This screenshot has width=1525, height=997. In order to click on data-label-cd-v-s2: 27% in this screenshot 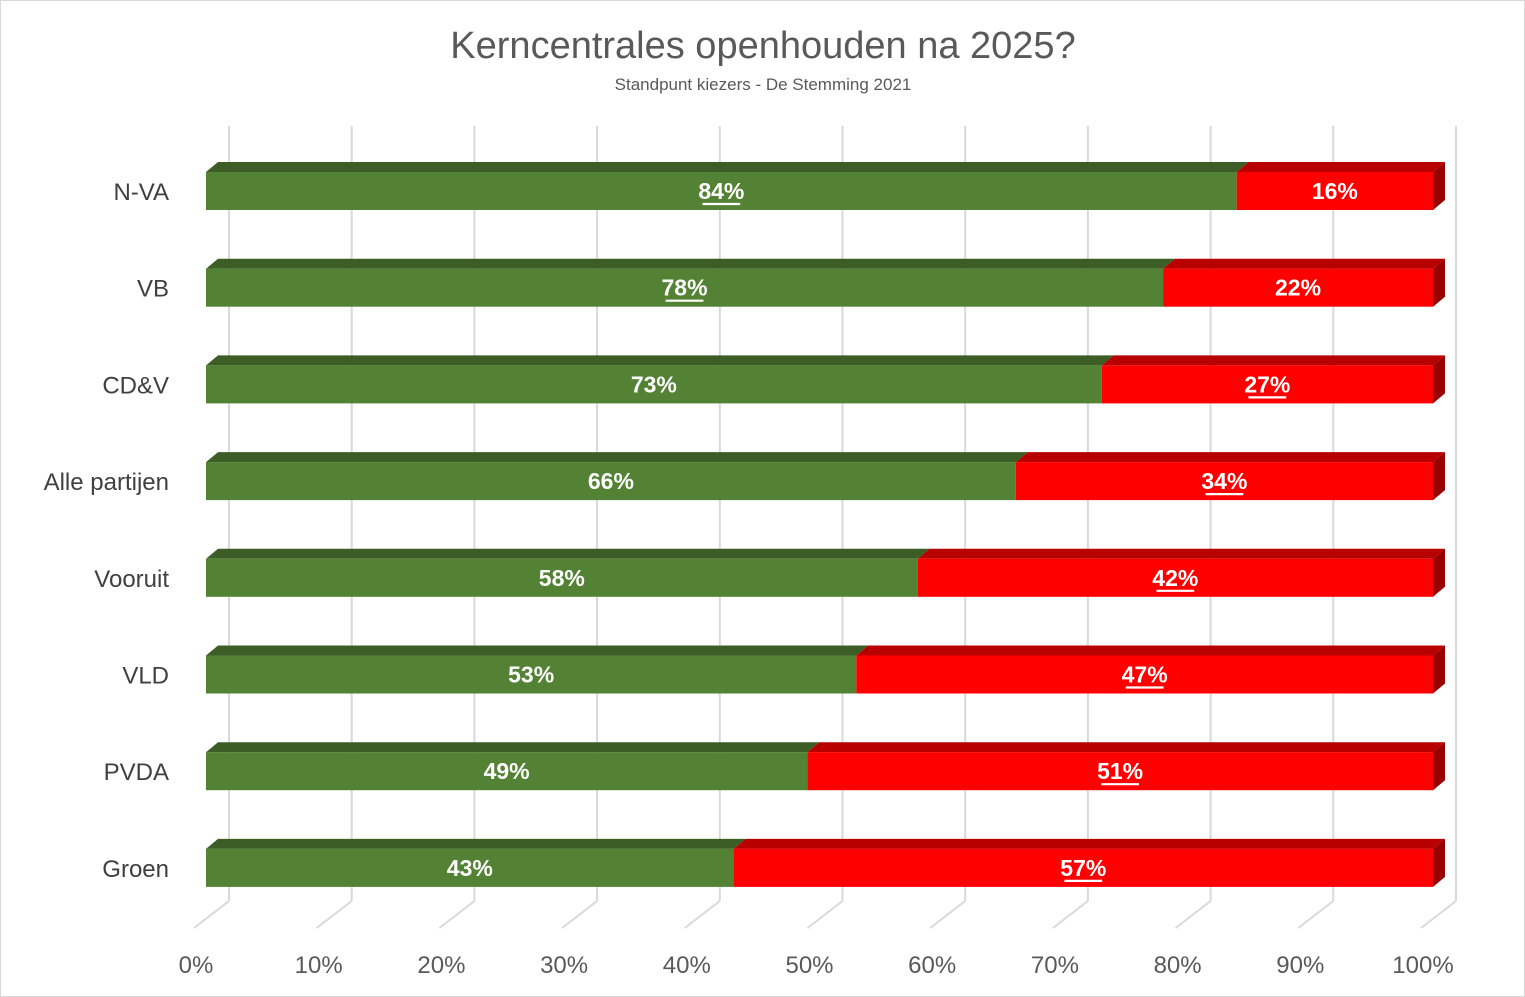, I will do `click(1267, 384)`.